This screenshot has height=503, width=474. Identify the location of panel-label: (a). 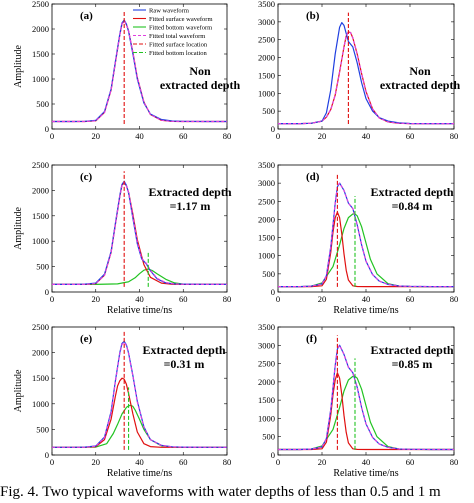
(86, 16).